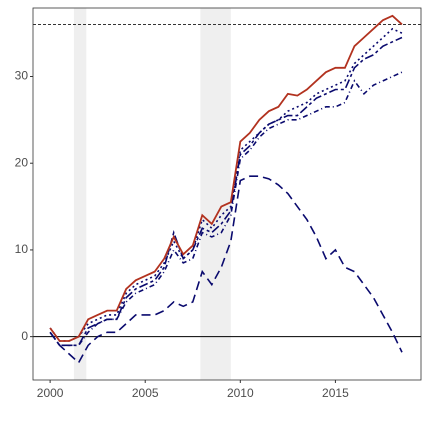 The image size is (432, 432). Describe the element at coordinates (50, 393) in the screenshot. I see `x-tick-label: 2000` at that location.